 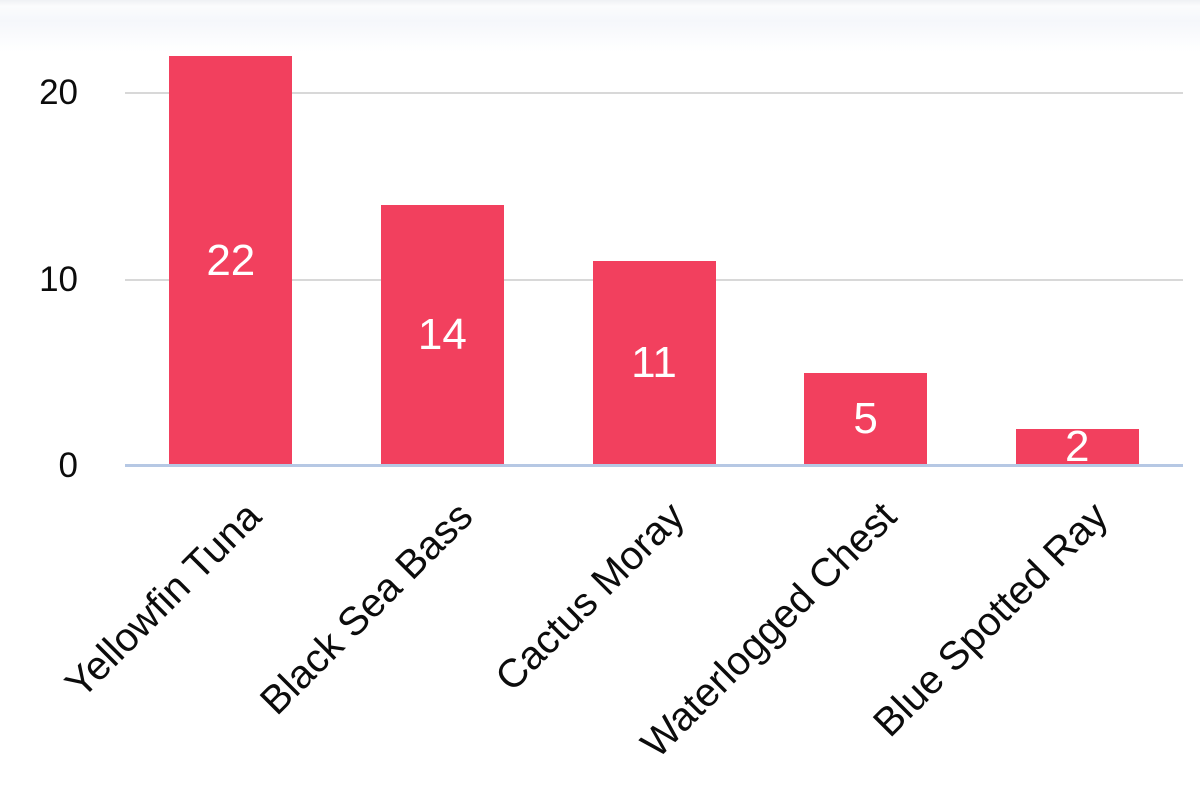 What do you see at coordinates (600, 26) in the screenshot?
I see `top-shadow-band` at bounding box center [600, 26].